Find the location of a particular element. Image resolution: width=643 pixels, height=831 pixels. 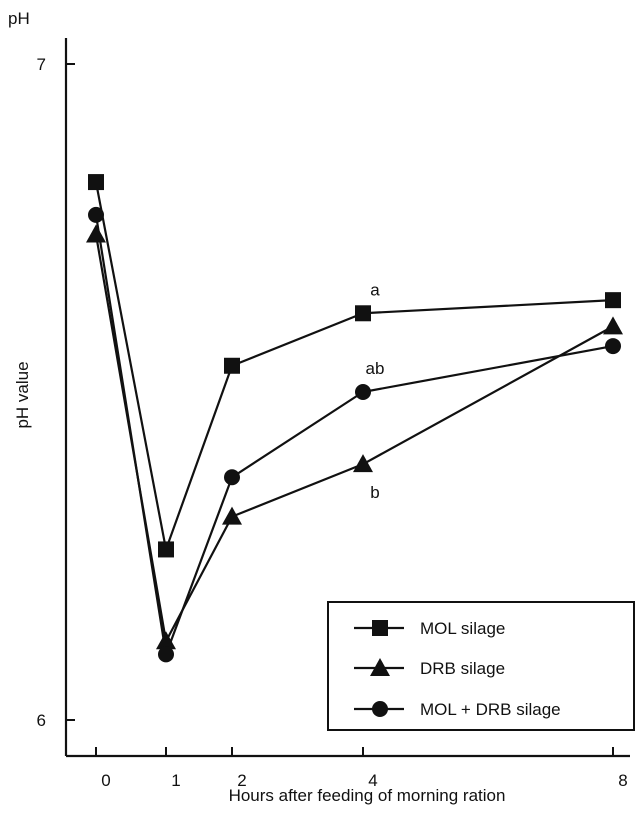

significance-label: a is located at coordinates (375, 289).